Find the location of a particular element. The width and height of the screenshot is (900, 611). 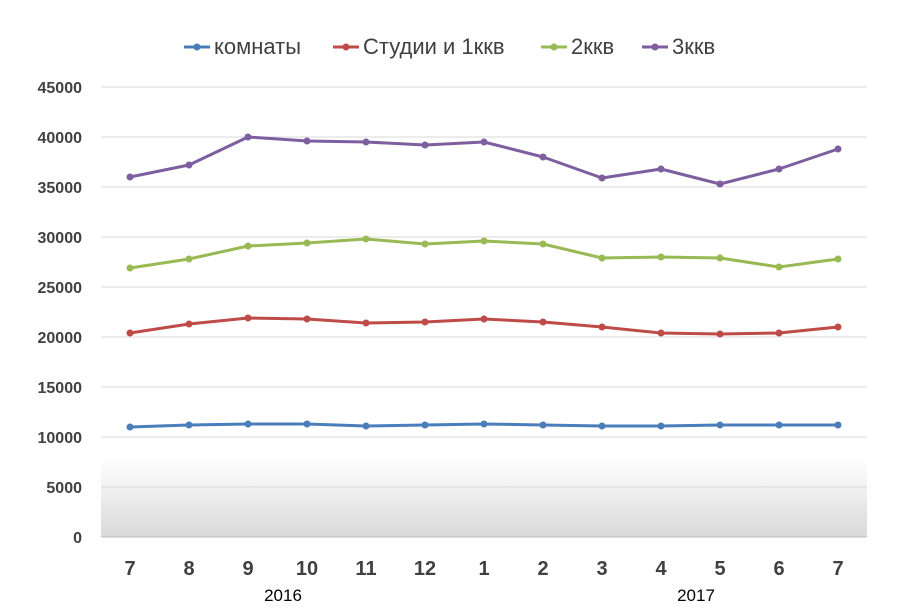

y-tick-label: 40000 is located at coordinates (60, 138).